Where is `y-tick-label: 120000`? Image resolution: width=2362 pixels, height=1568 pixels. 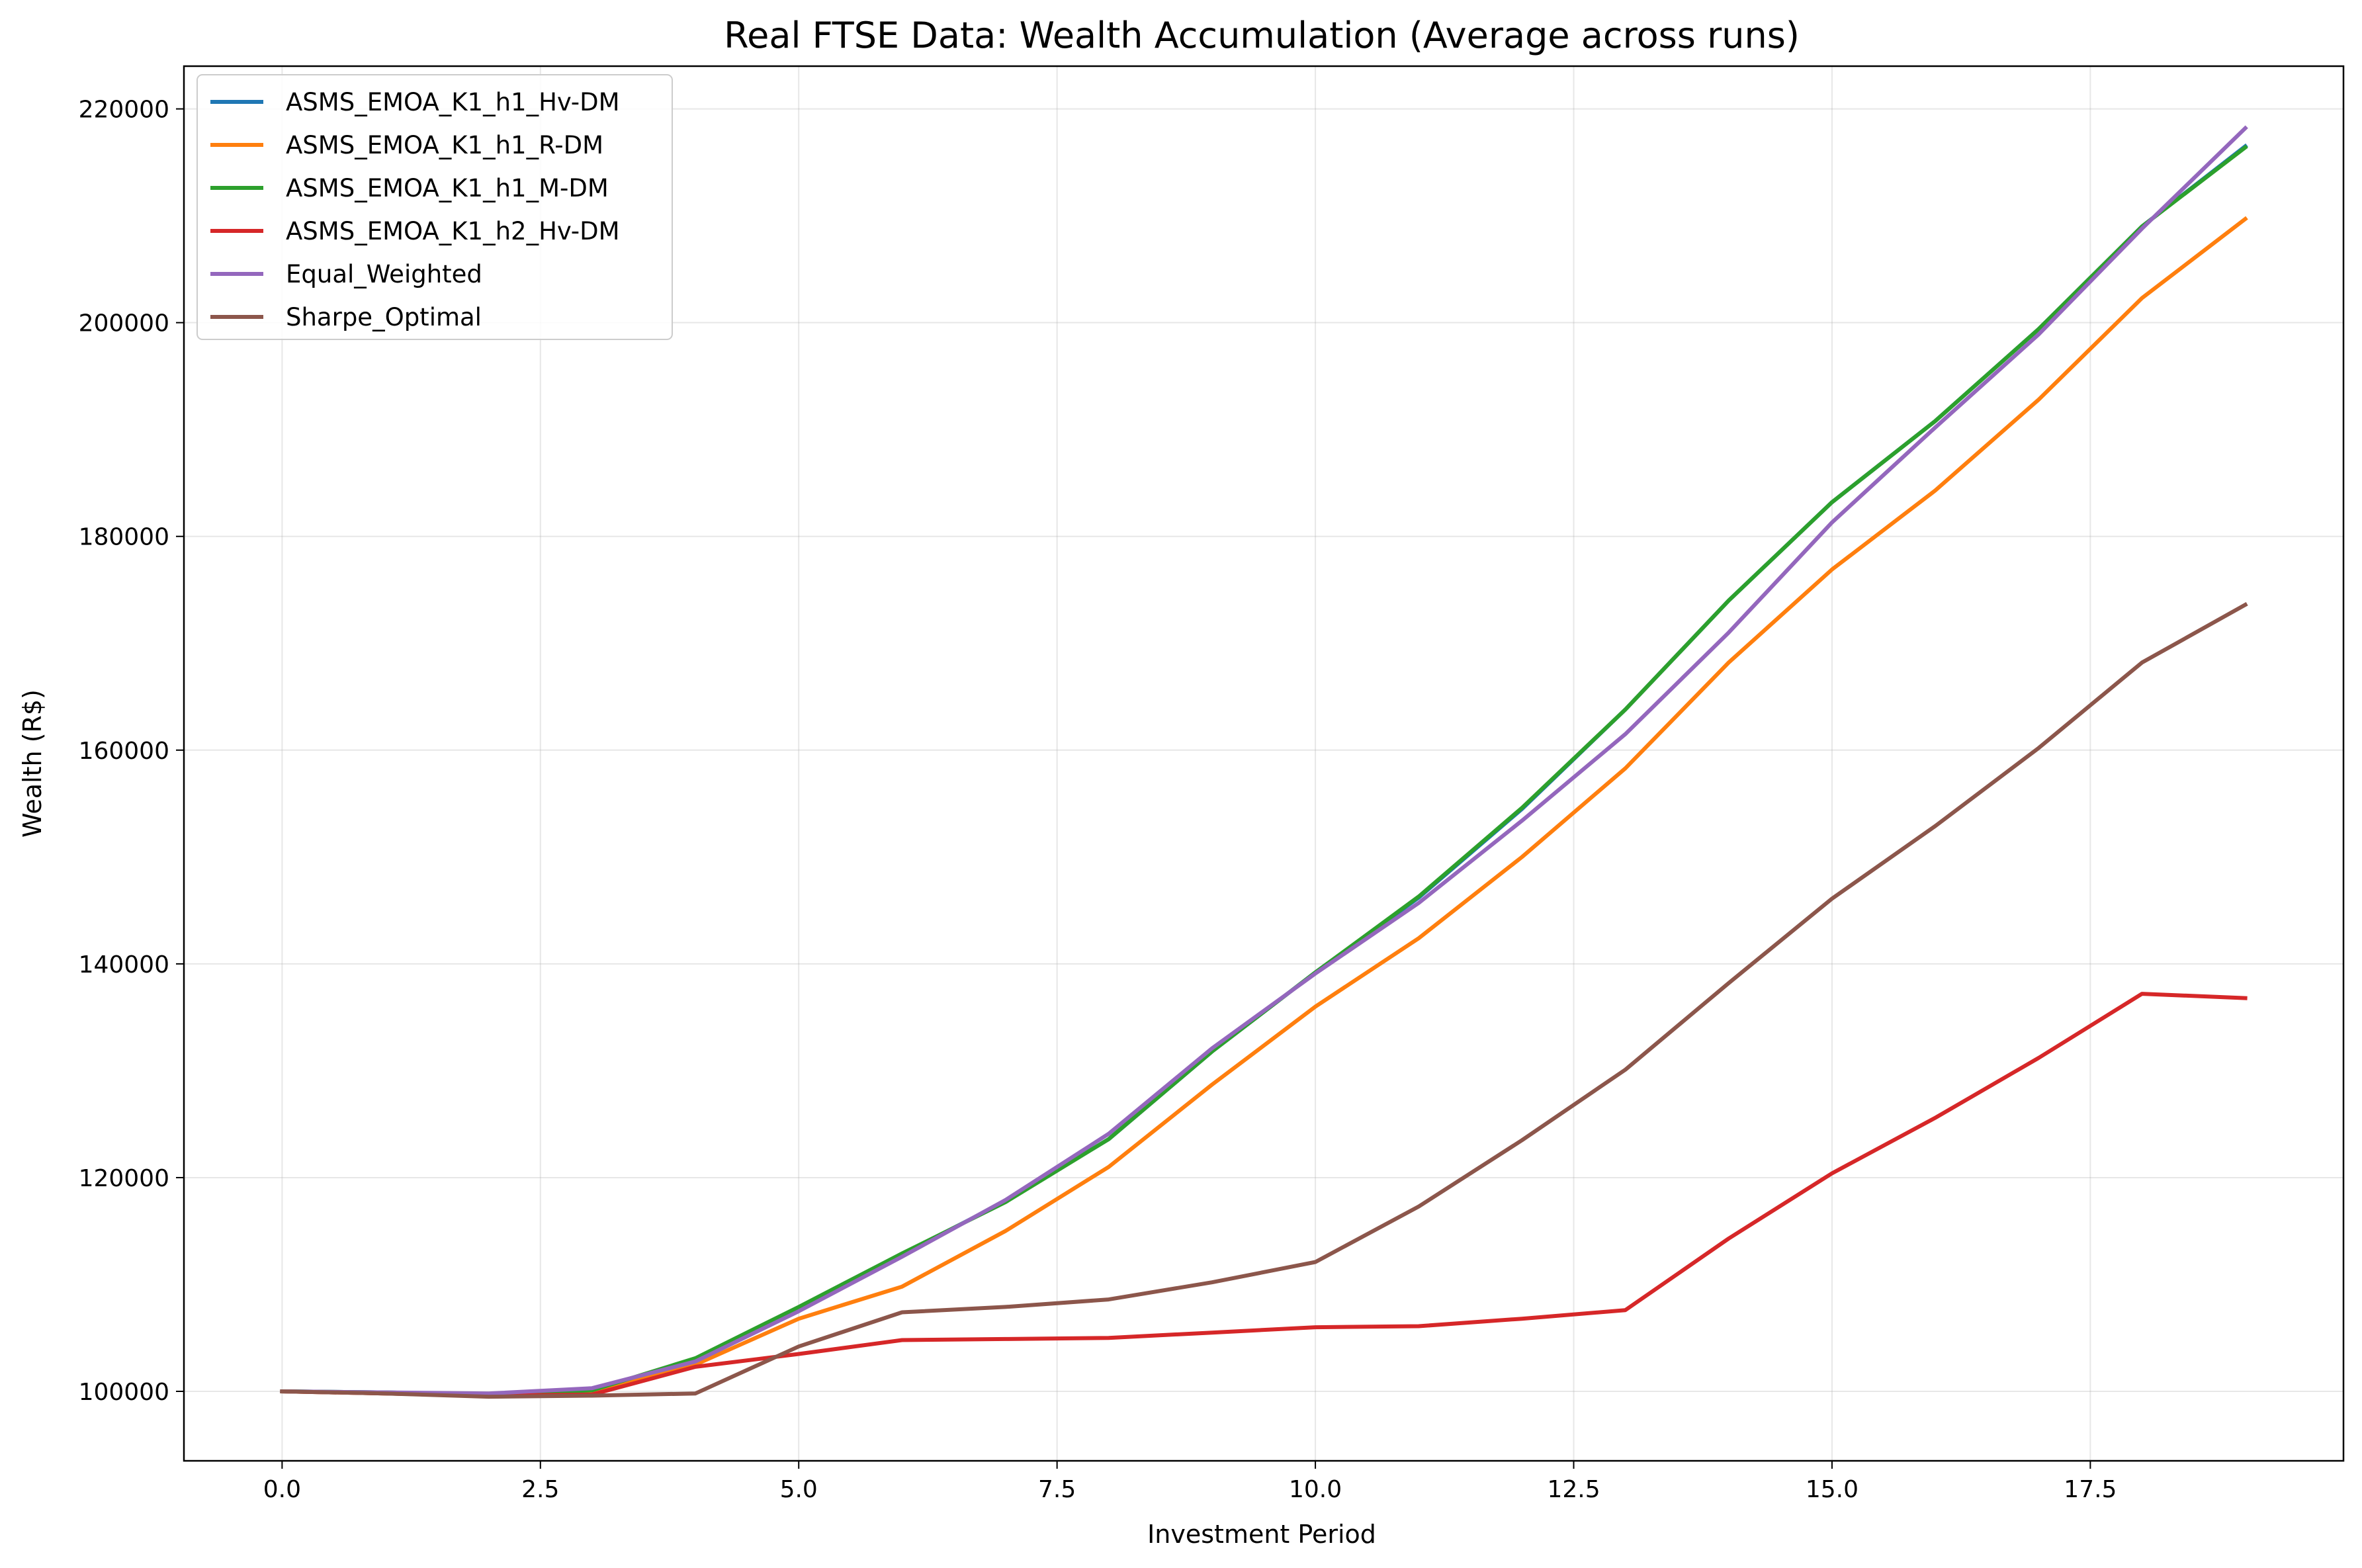 y-tick-label: 120000 is located at coordinates (124, 1178).